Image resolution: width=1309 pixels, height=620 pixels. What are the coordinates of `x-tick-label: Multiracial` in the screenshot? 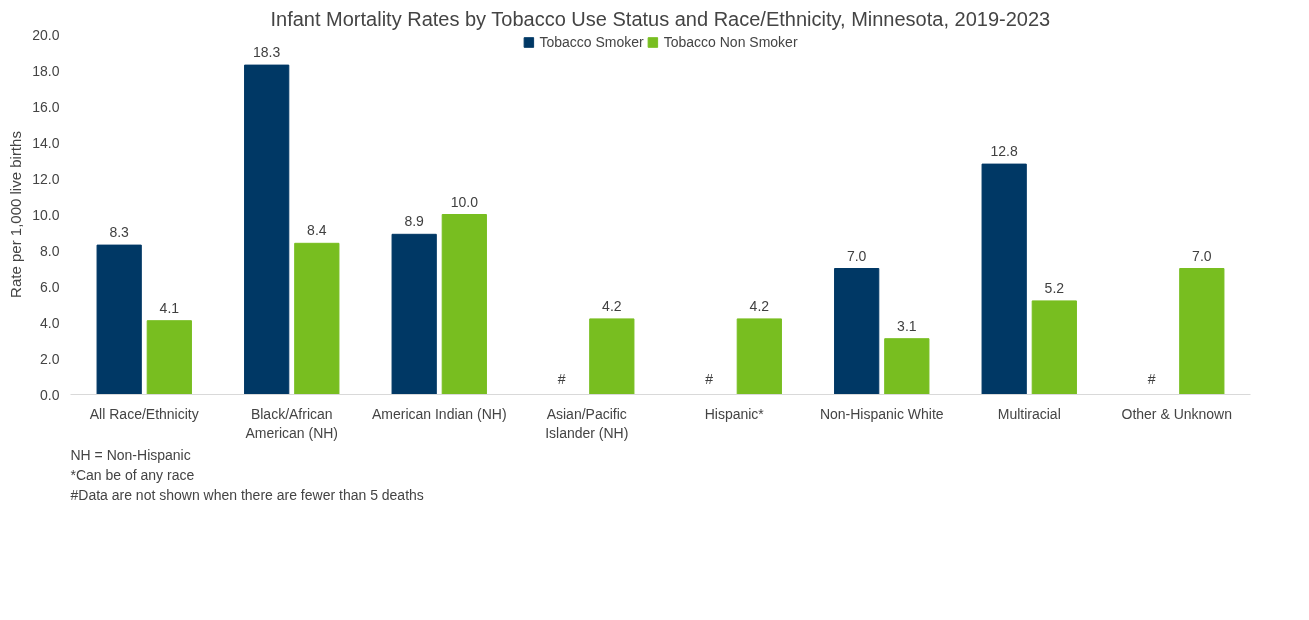 It's located at (1029, 413).